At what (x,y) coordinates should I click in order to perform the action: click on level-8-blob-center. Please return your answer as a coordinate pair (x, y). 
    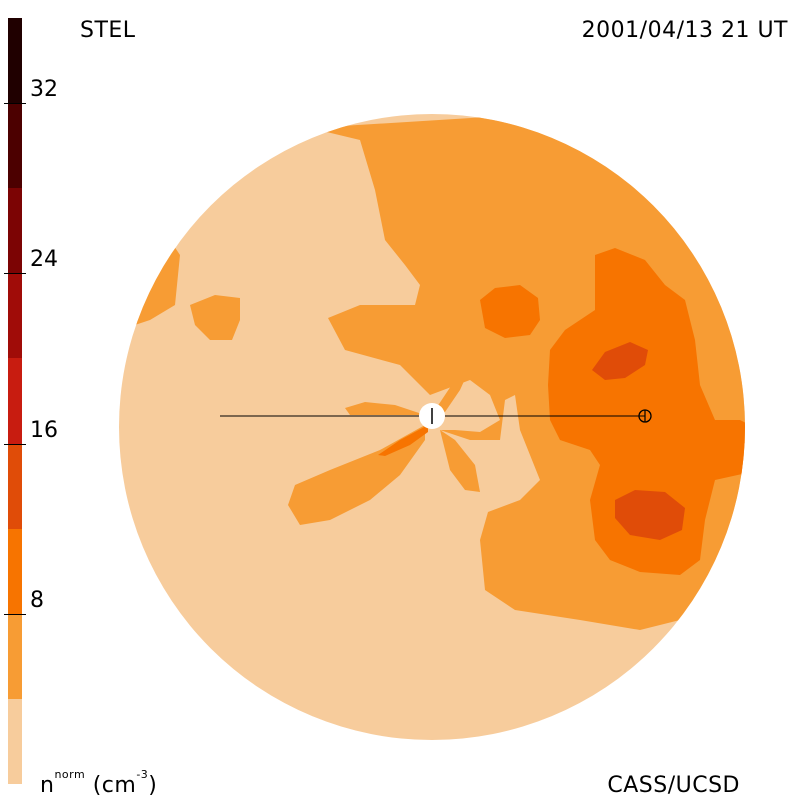
    Looking at the image, I should click on (510, 311).